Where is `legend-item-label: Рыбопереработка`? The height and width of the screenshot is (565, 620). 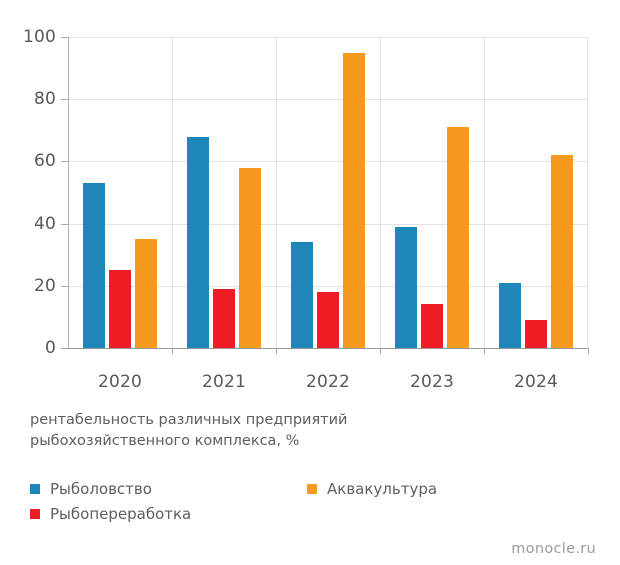
legend-item-label: Рыбопереработка is located at coordinates (121, 514).